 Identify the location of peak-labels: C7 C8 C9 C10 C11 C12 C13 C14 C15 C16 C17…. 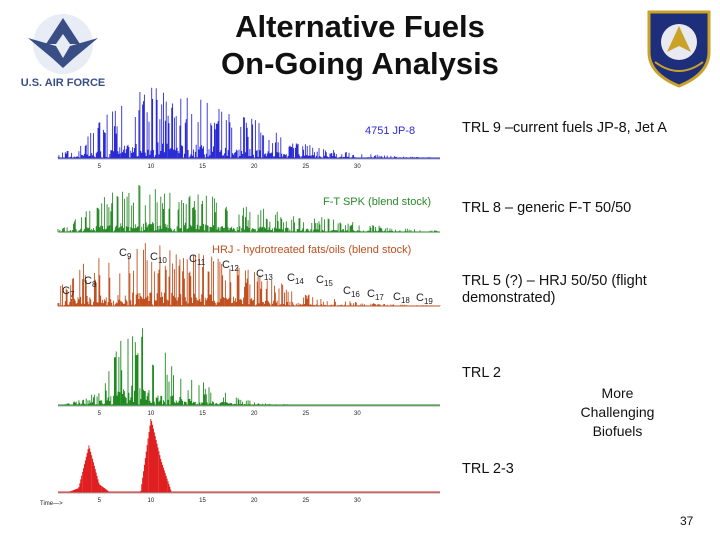
(247, 276).